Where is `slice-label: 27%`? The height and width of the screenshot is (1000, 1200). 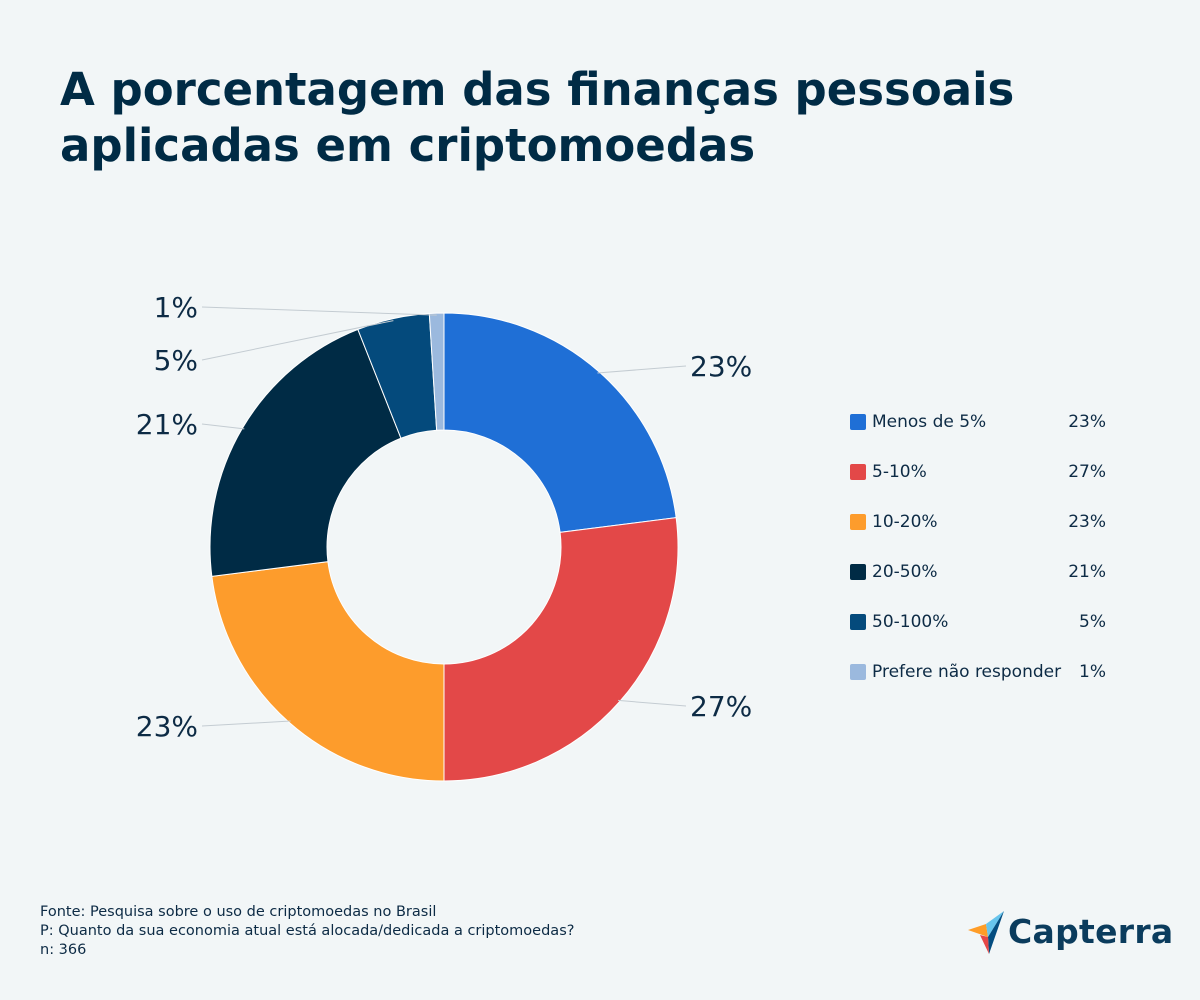 slice-label: 27% is located at coordinates (721, 706).